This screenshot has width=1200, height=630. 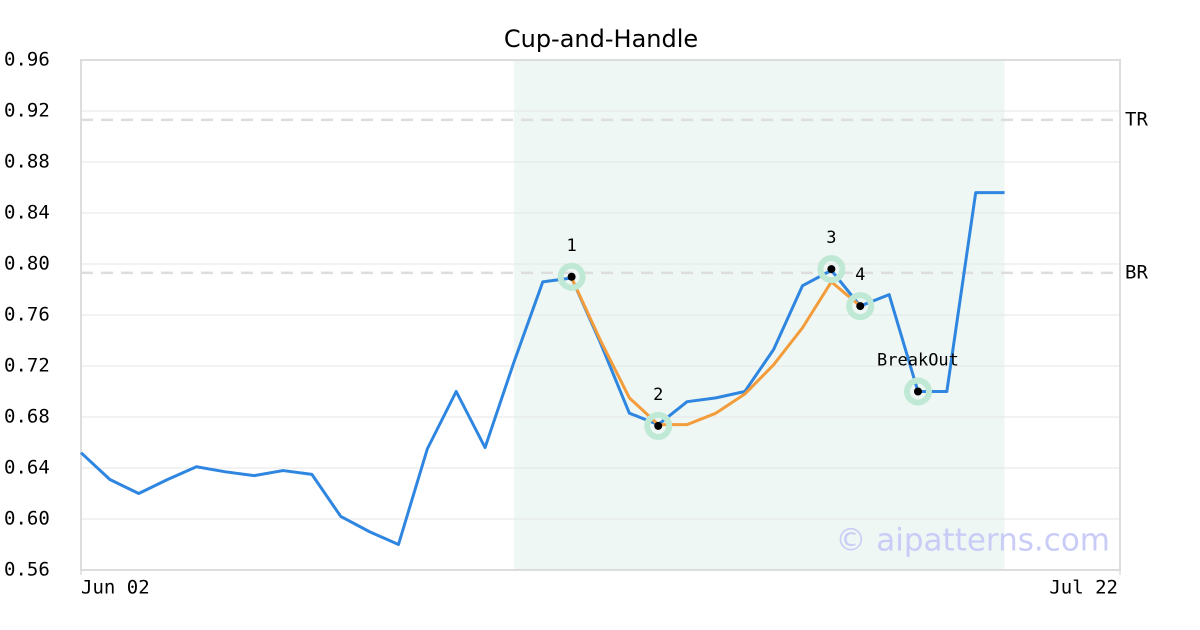 I want to click on y-tick-label: 0.80, so click(x=27, y=264).